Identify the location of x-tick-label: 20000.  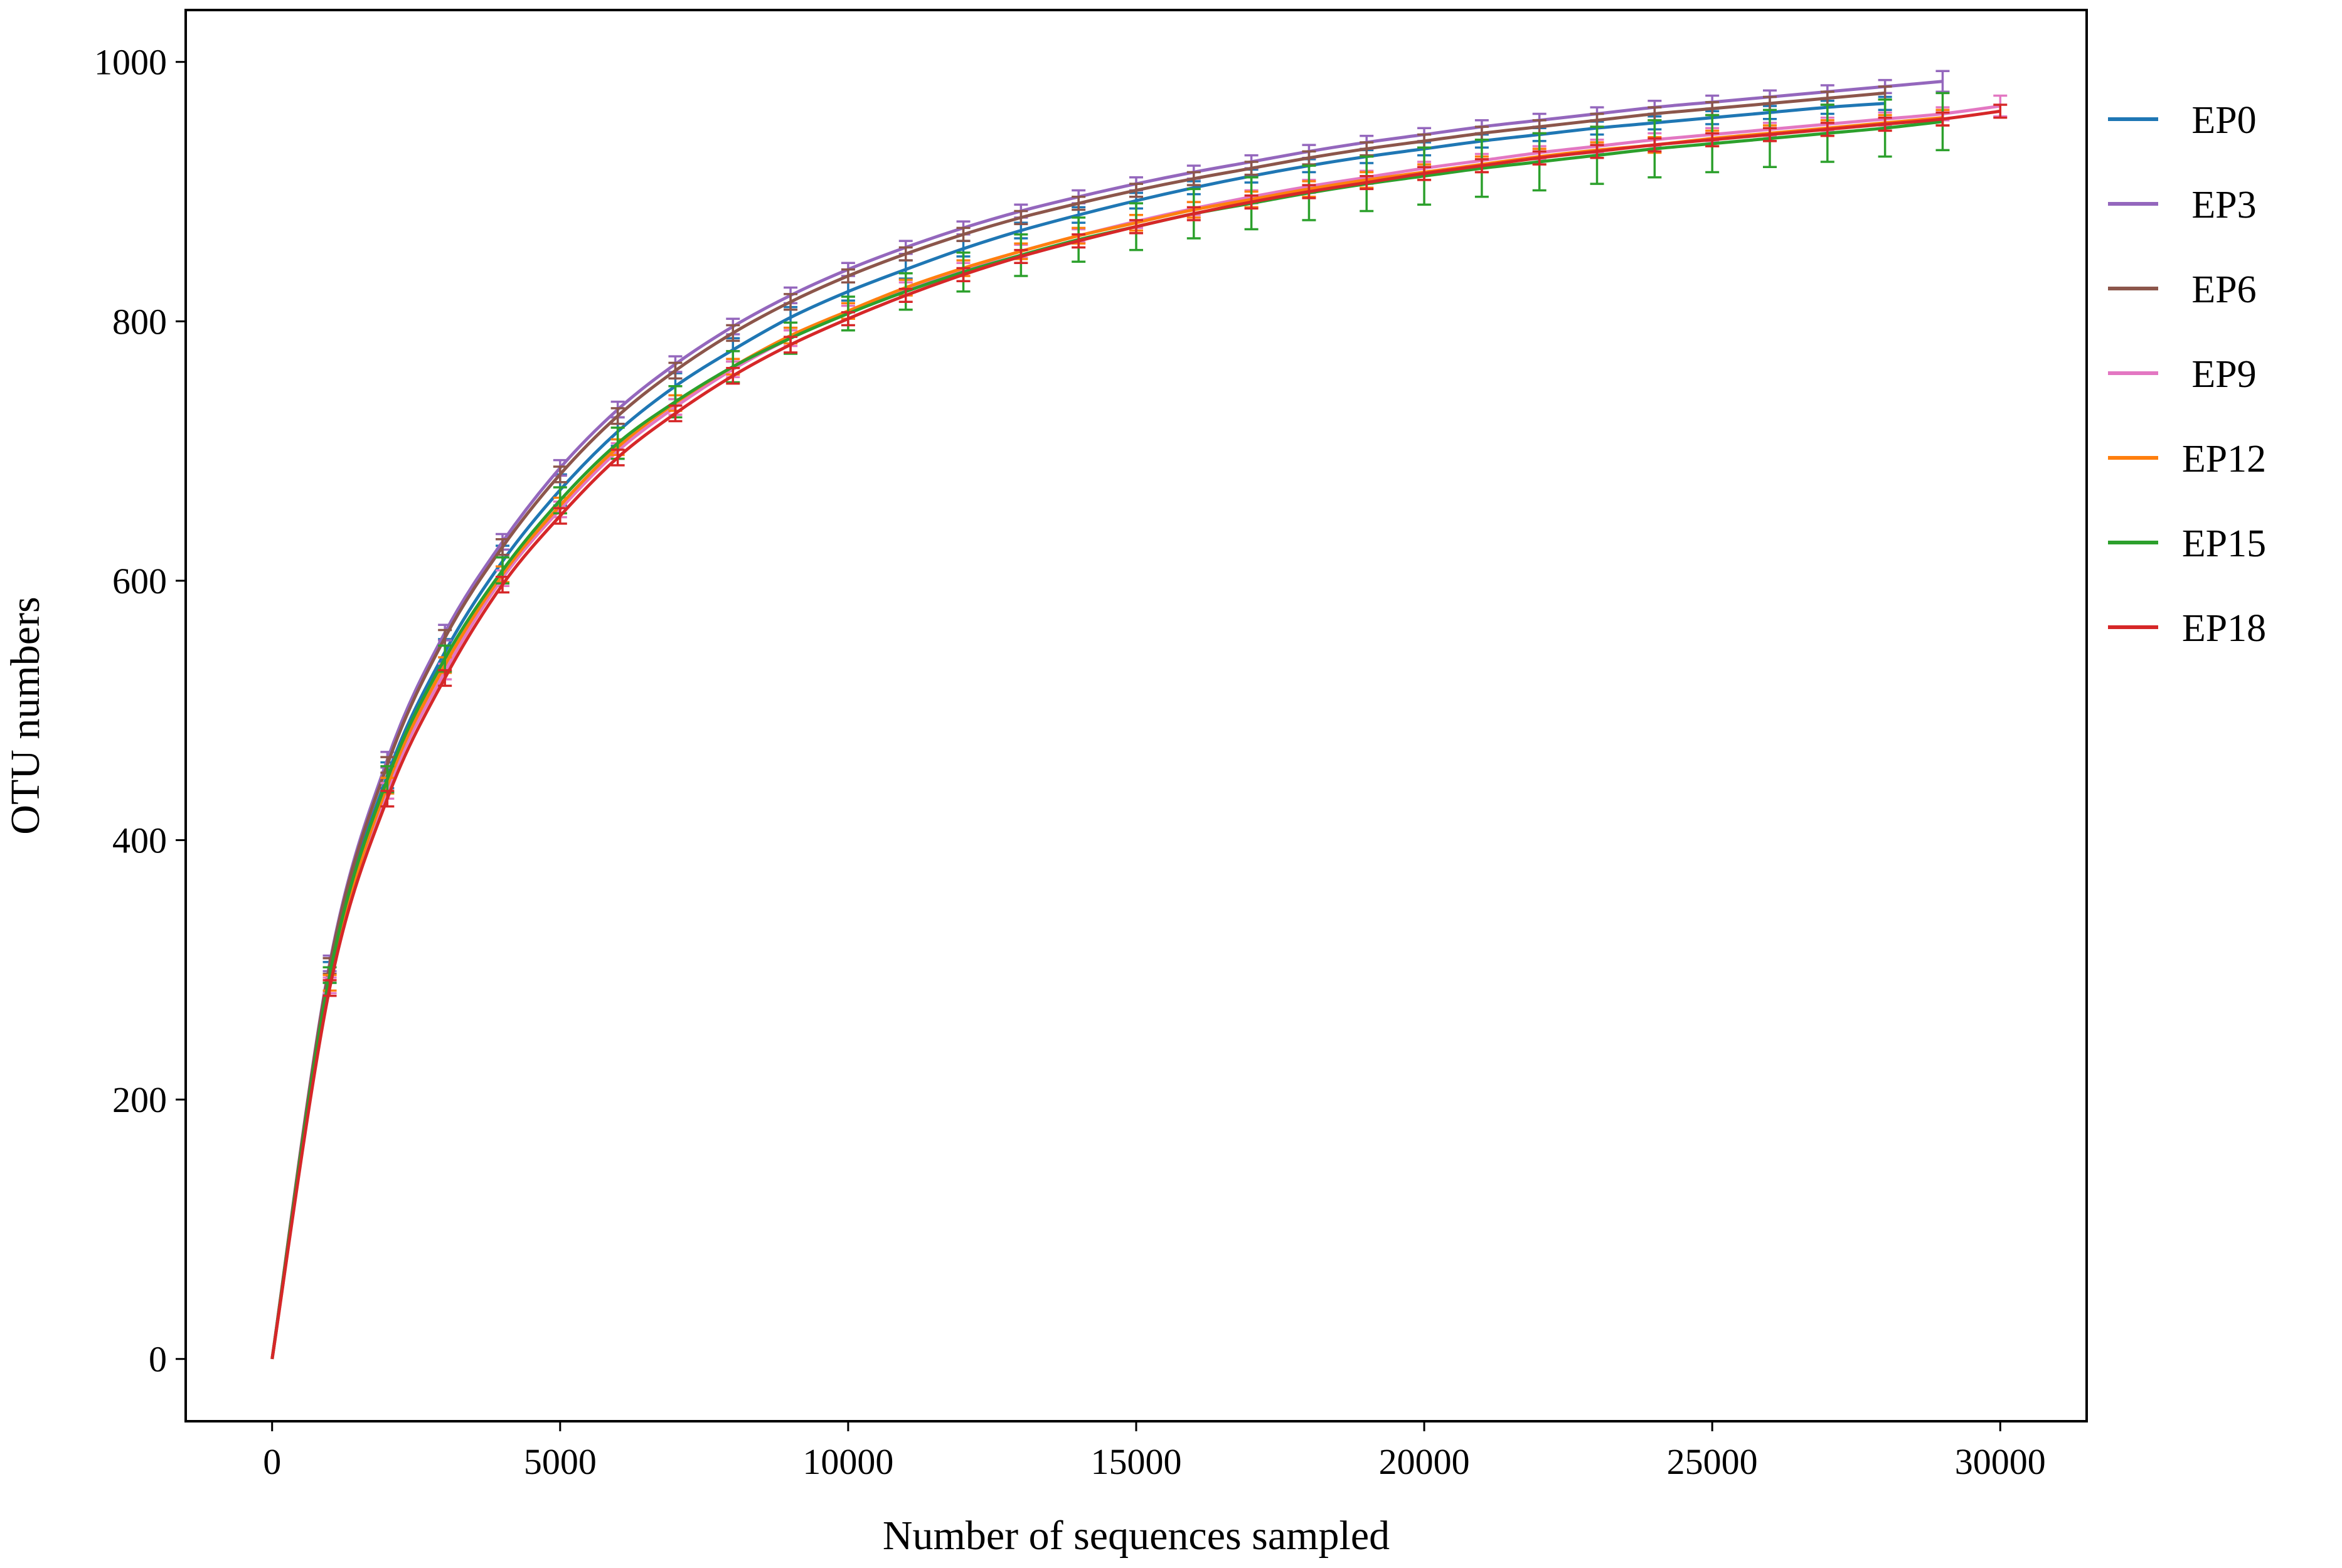
(1425, 1461).